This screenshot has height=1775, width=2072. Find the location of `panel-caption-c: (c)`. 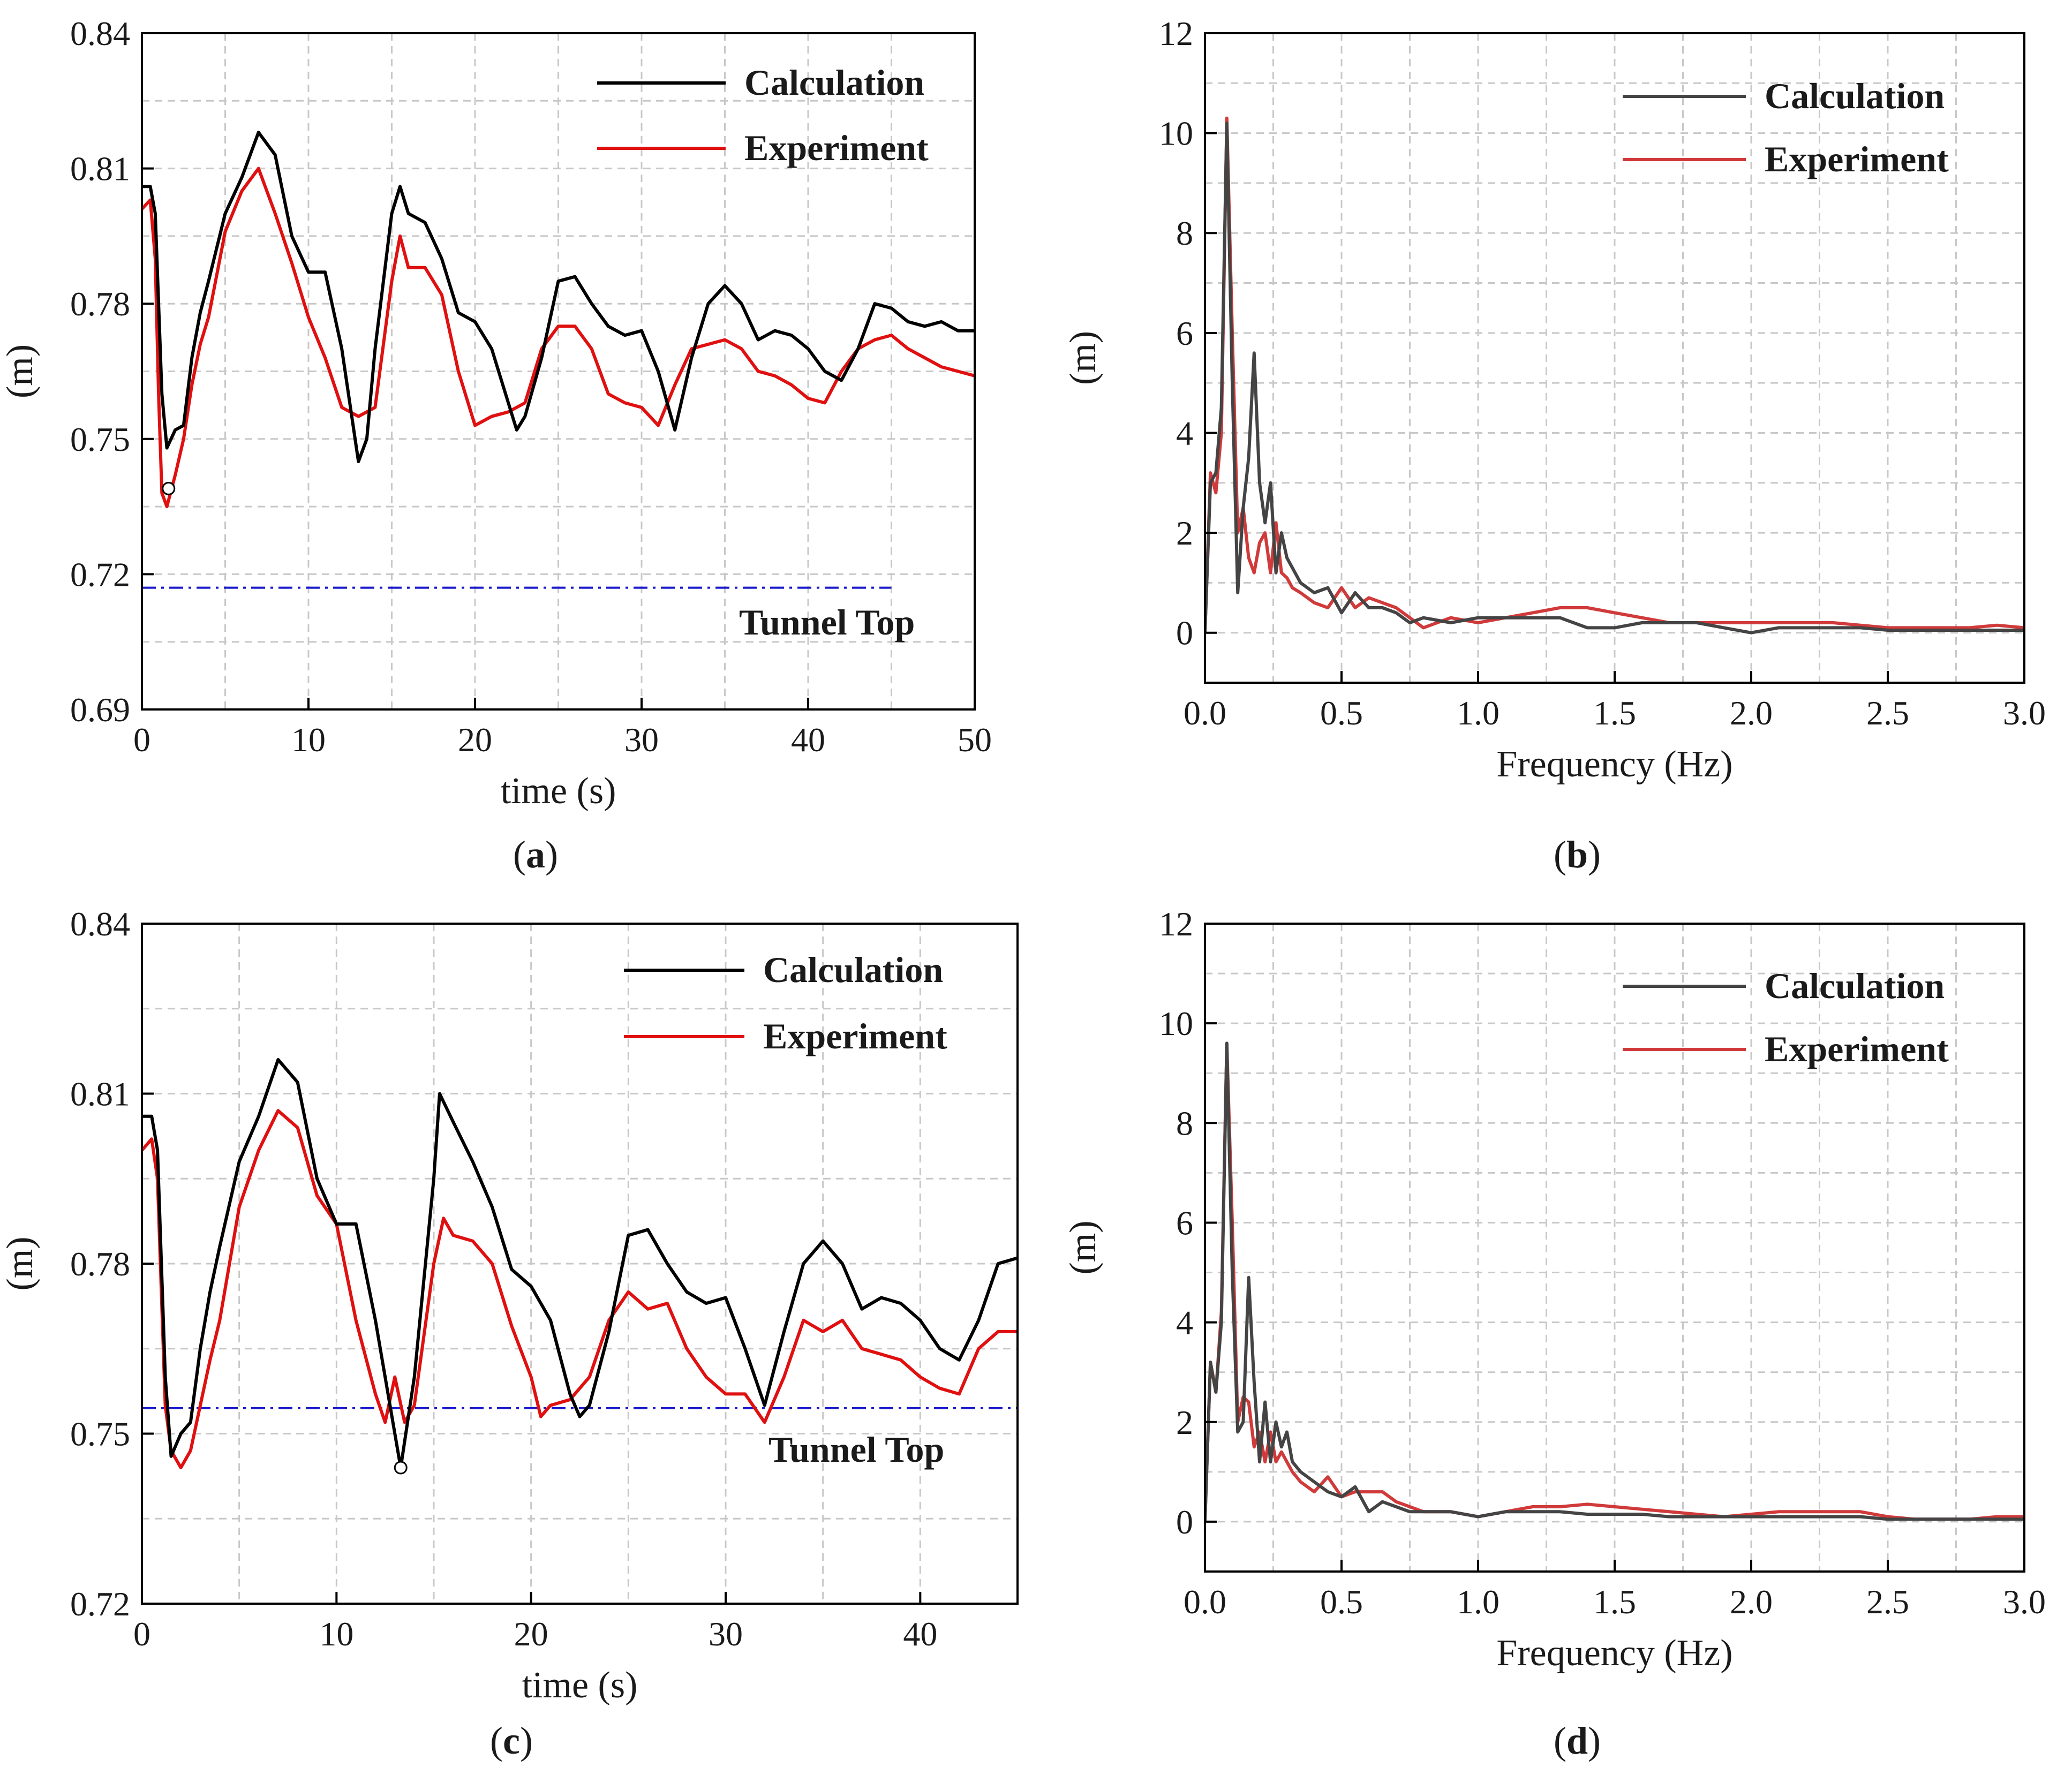

panel-caption-c: (c) is located at coordinates (511, 1740).